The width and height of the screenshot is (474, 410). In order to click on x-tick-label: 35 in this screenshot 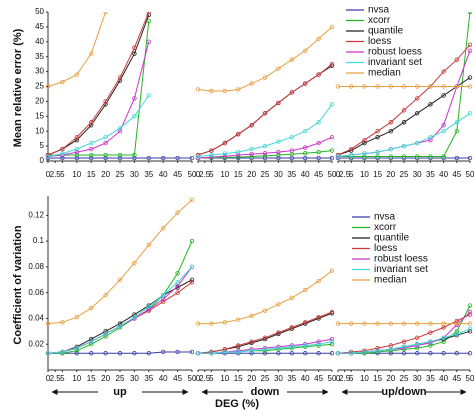, I will do `click(148, 174)`.